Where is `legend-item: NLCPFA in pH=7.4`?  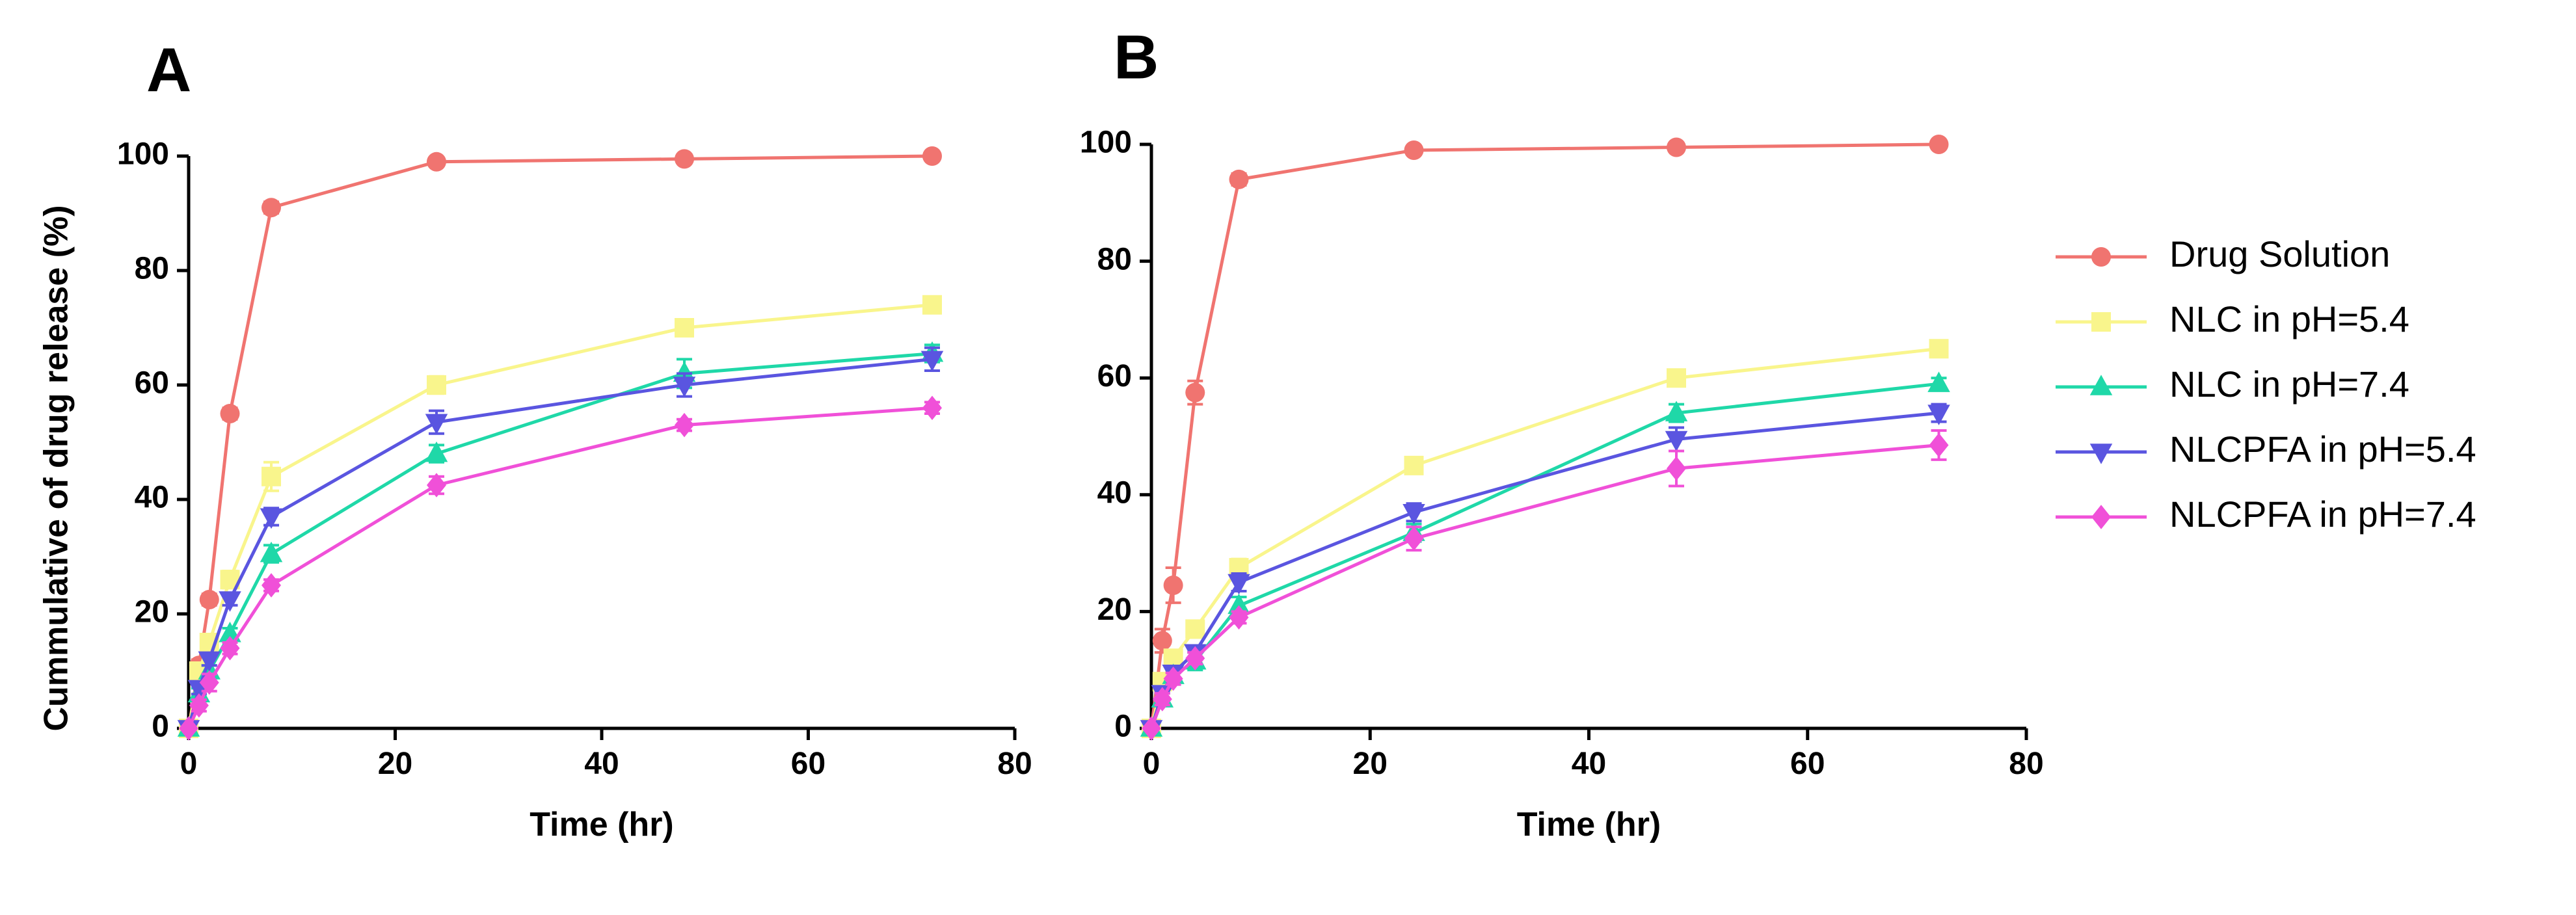
legend-item: NLCPFA in pH=7.4 is located at coordinates (2266, 514).